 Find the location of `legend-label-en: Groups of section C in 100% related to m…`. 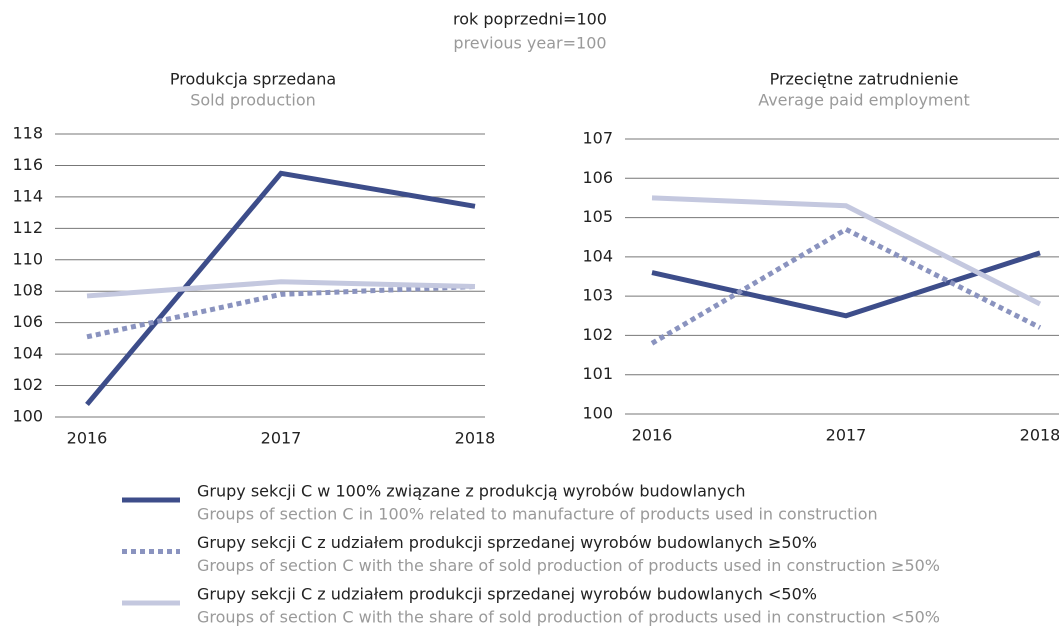

legend-label-en: Groups of section C in 100% related to m… is located at coordinates (537, 514).